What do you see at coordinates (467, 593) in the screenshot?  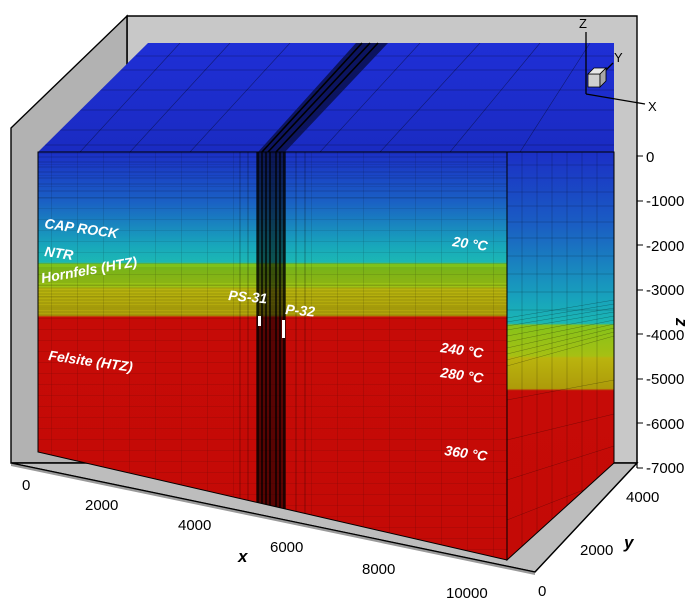 I see `x-tick-5: 10000` at bounding box center [467, 593].